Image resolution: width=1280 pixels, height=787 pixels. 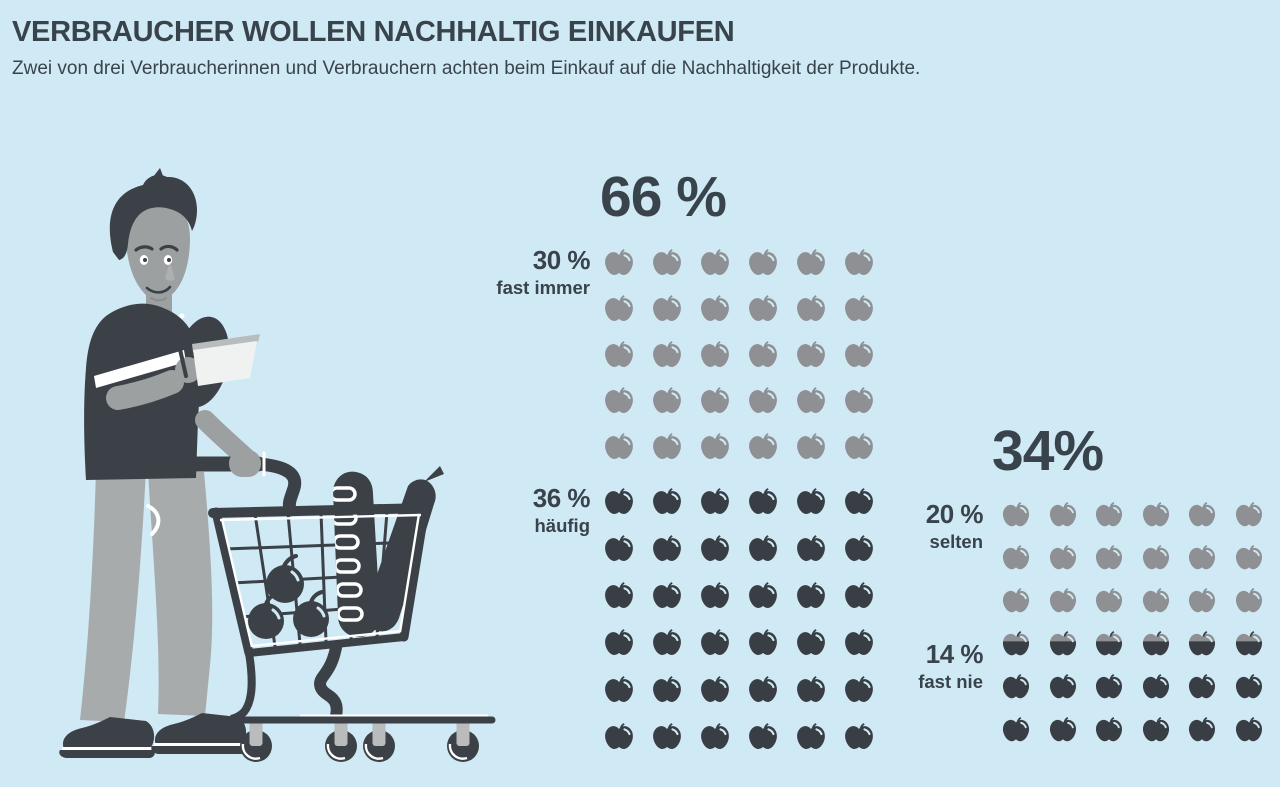 What do you see at coordinates (956, 541) in the screenshot?
I see `label-selten-text: selten` at bounding box center [956, 541].